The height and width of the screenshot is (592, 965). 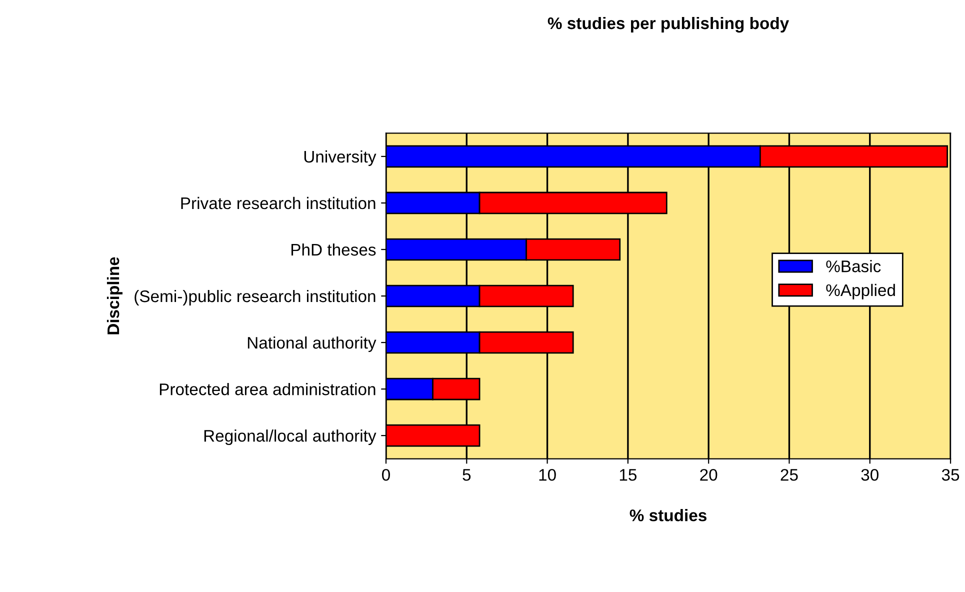 I want to click on y-tick-label: PhD theses, so click(x=333, y=249).